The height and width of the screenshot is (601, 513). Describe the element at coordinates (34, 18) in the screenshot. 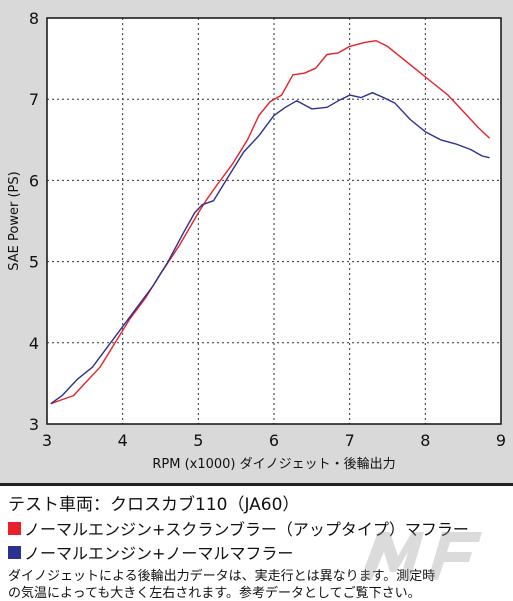

I see `y-tick-label: 8` at that location.